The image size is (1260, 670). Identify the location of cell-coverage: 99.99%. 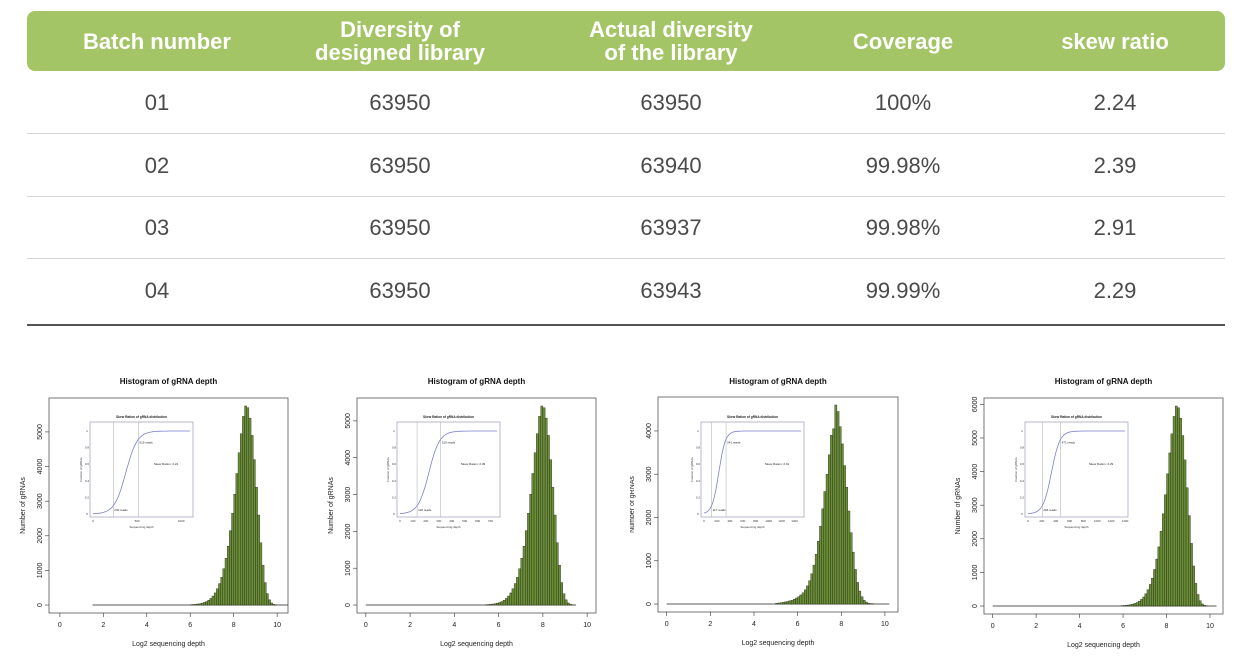
(903, 290).